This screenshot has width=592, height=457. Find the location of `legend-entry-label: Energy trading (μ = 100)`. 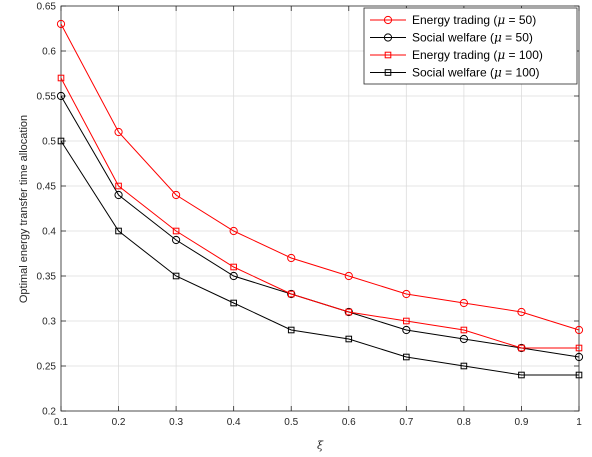

legend-entry-label: Energy trading (μ = 100) is located at coordinates (477, 55).